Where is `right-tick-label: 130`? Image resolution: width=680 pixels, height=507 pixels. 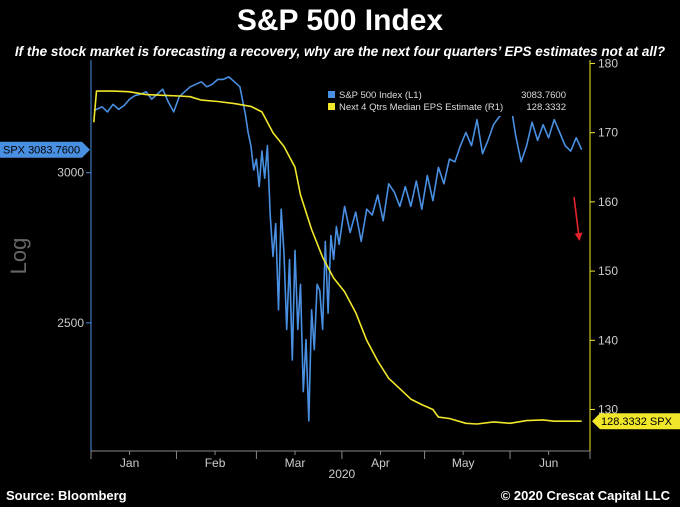 right-tick-label: 130 is located at coordinates (608, 409).